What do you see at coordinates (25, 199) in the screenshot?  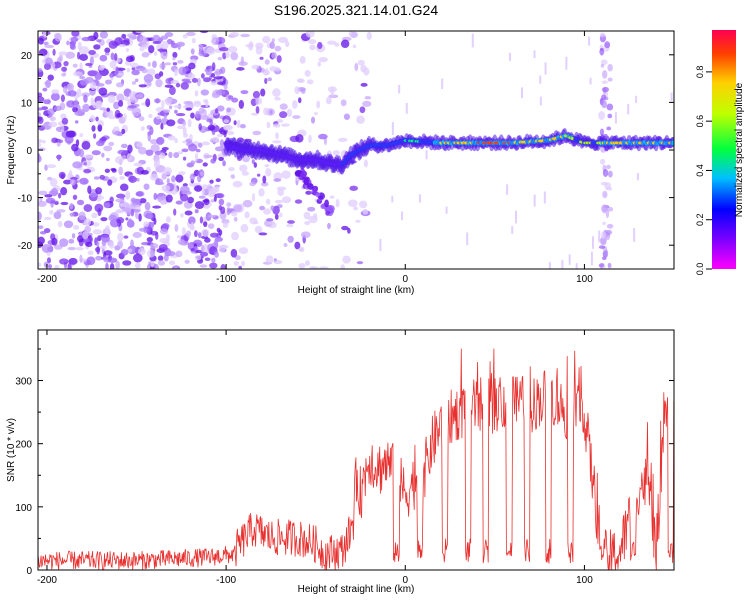 I see `top-y-tick-label: -10` at bounding box center [25, 199].